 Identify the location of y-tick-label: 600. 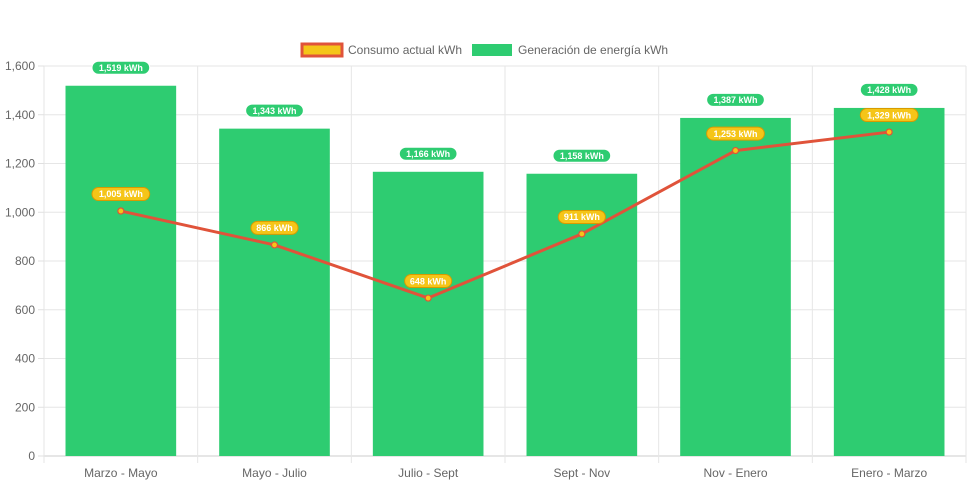
(25, 310).